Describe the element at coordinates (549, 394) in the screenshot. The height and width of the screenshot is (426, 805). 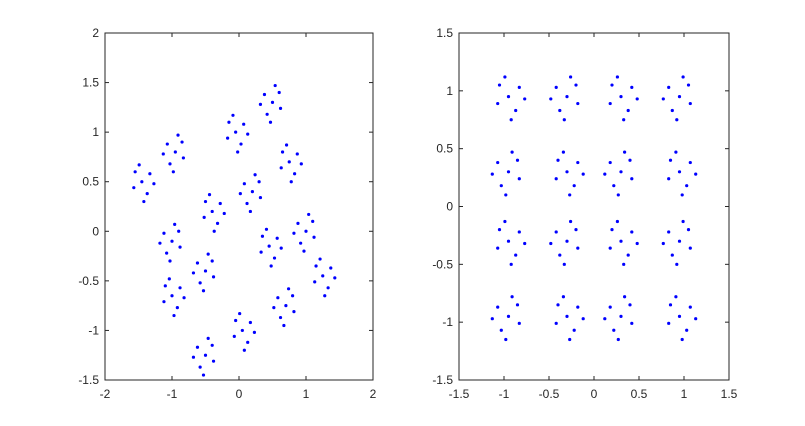
I see `x-tick-label: -0.5` at that location.